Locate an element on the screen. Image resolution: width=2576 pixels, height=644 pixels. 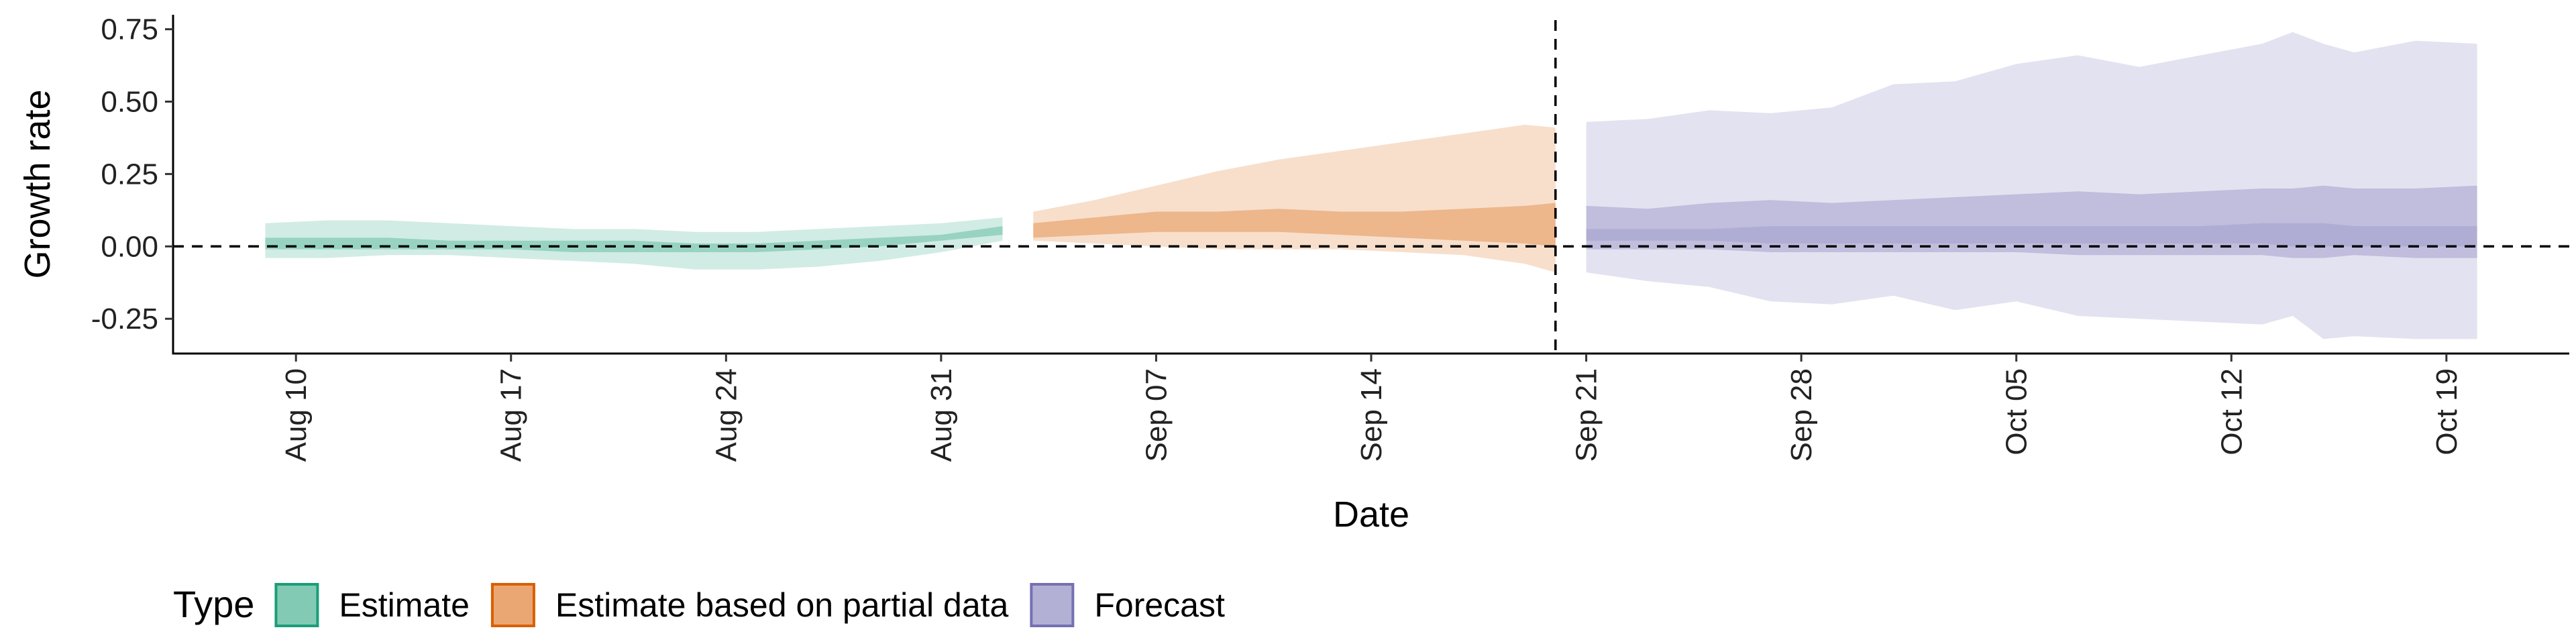
x-tick-label: Sep 21 is located at coordinates (1586, 415).